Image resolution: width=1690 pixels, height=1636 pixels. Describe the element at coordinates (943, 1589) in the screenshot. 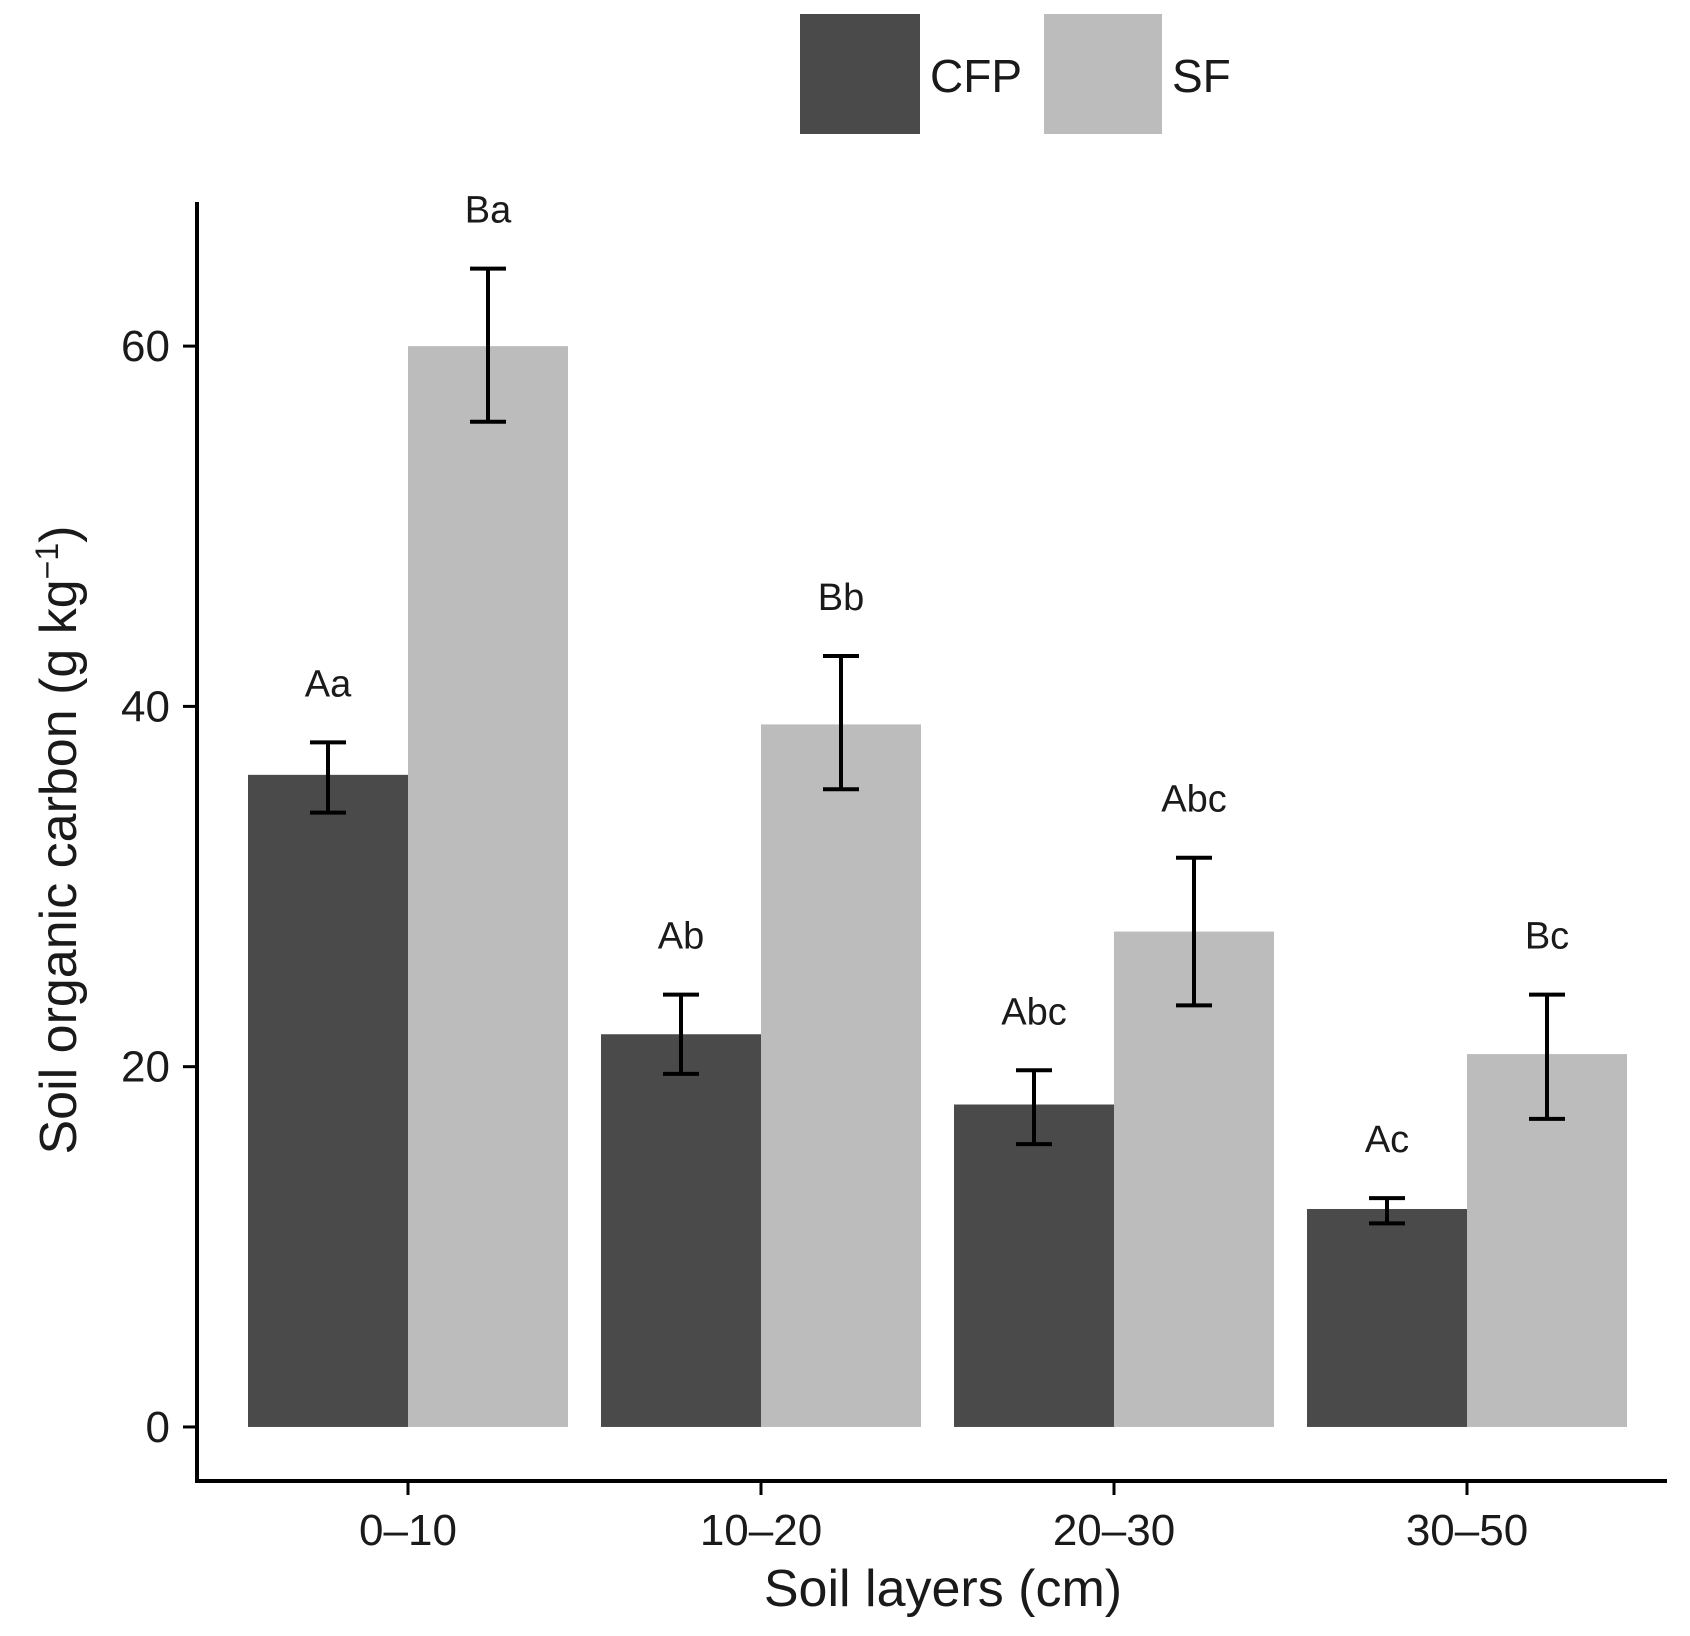

I see `x-axis-title: Soil layers (cm)` at that location.